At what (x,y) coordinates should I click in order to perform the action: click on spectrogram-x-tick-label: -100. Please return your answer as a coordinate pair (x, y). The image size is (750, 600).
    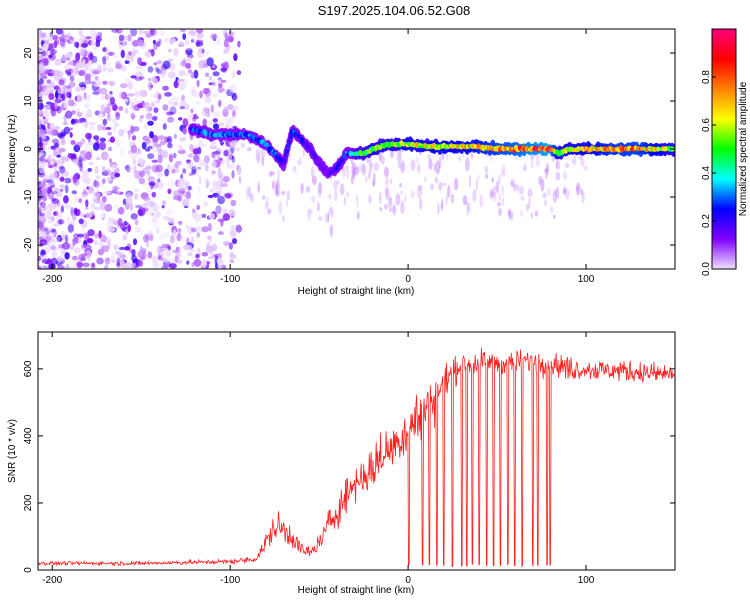
    Looking at the image, I should click on (230, 279).